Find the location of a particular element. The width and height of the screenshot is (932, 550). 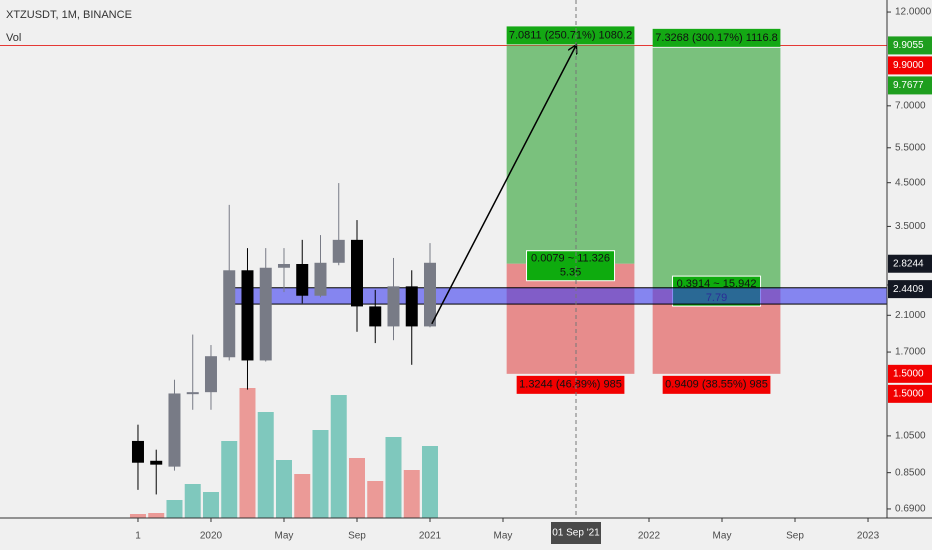

loss-zone is located at coordinates (570, 318).